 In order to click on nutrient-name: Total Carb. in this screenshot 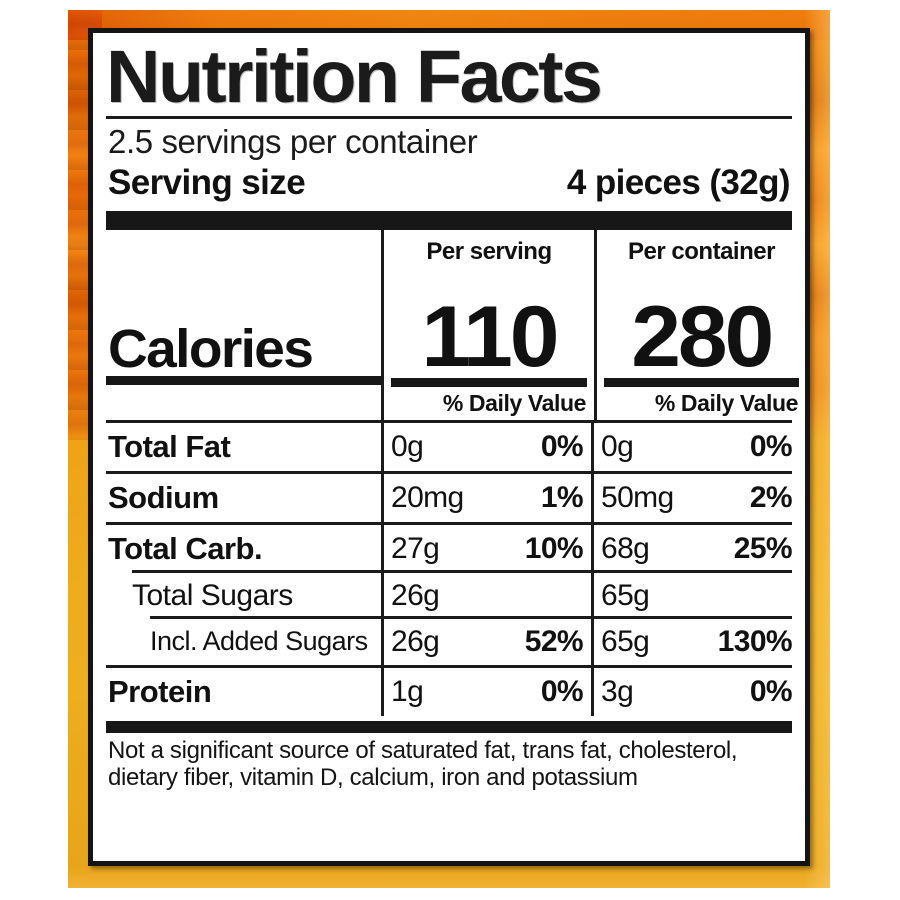, I will do `click(185, 548)`.